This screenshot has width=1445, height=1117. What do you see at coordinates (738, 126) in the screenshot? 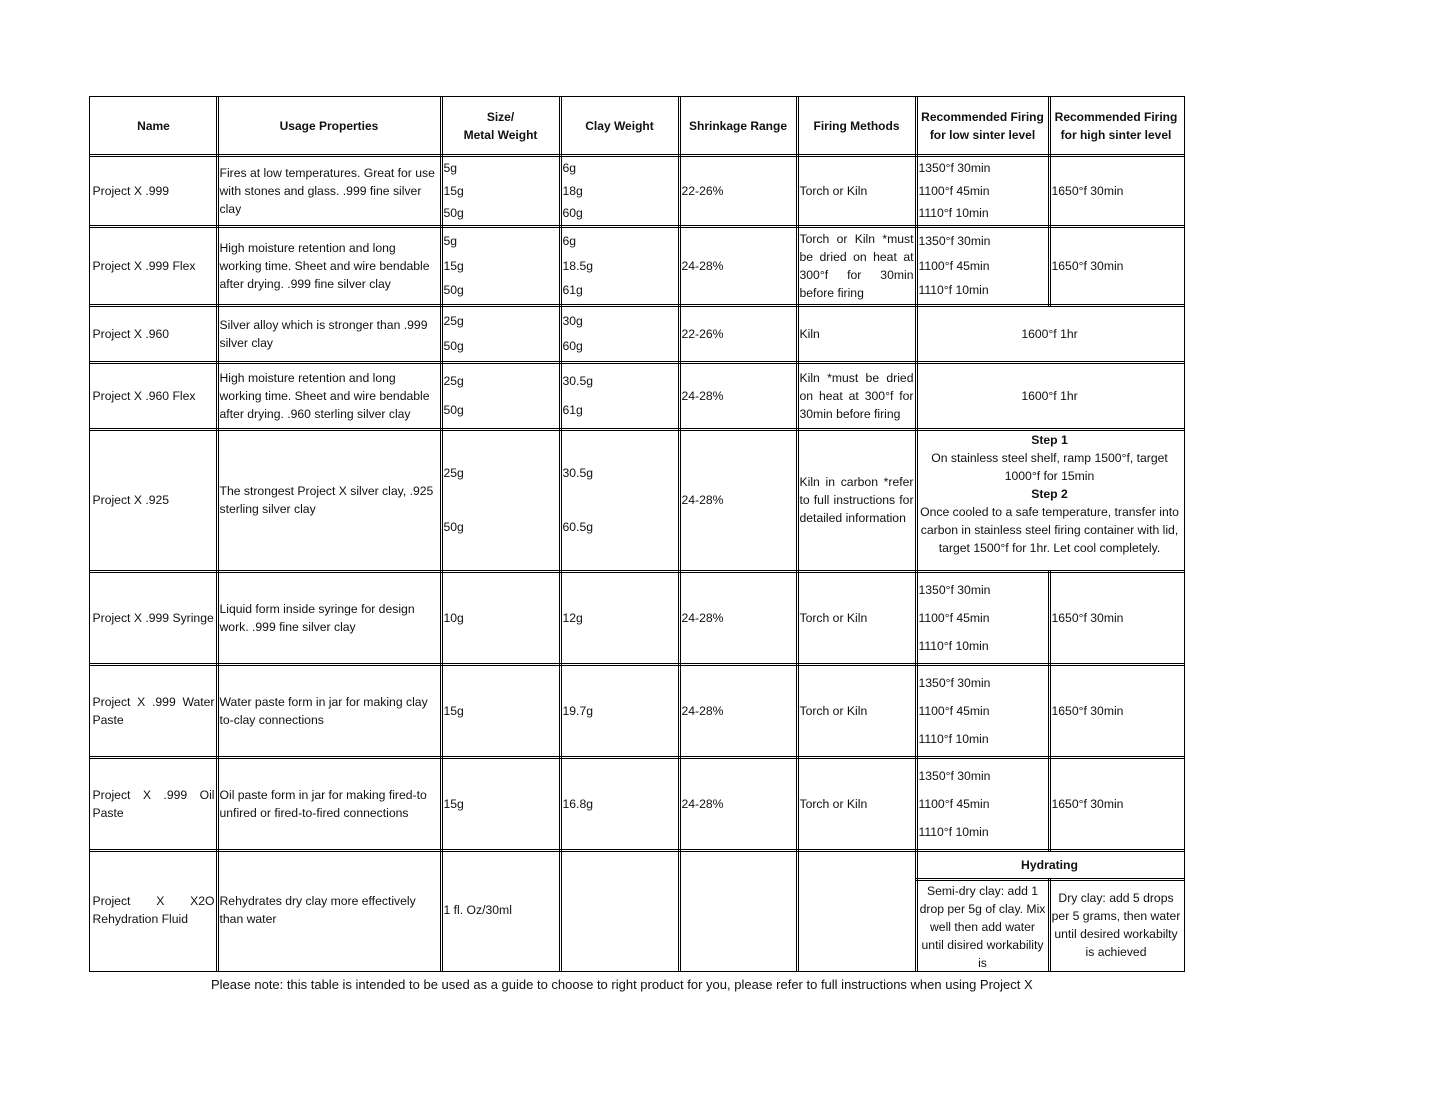
I see `header-cell: Shrinkage Range` at bounding box center [738, 126].